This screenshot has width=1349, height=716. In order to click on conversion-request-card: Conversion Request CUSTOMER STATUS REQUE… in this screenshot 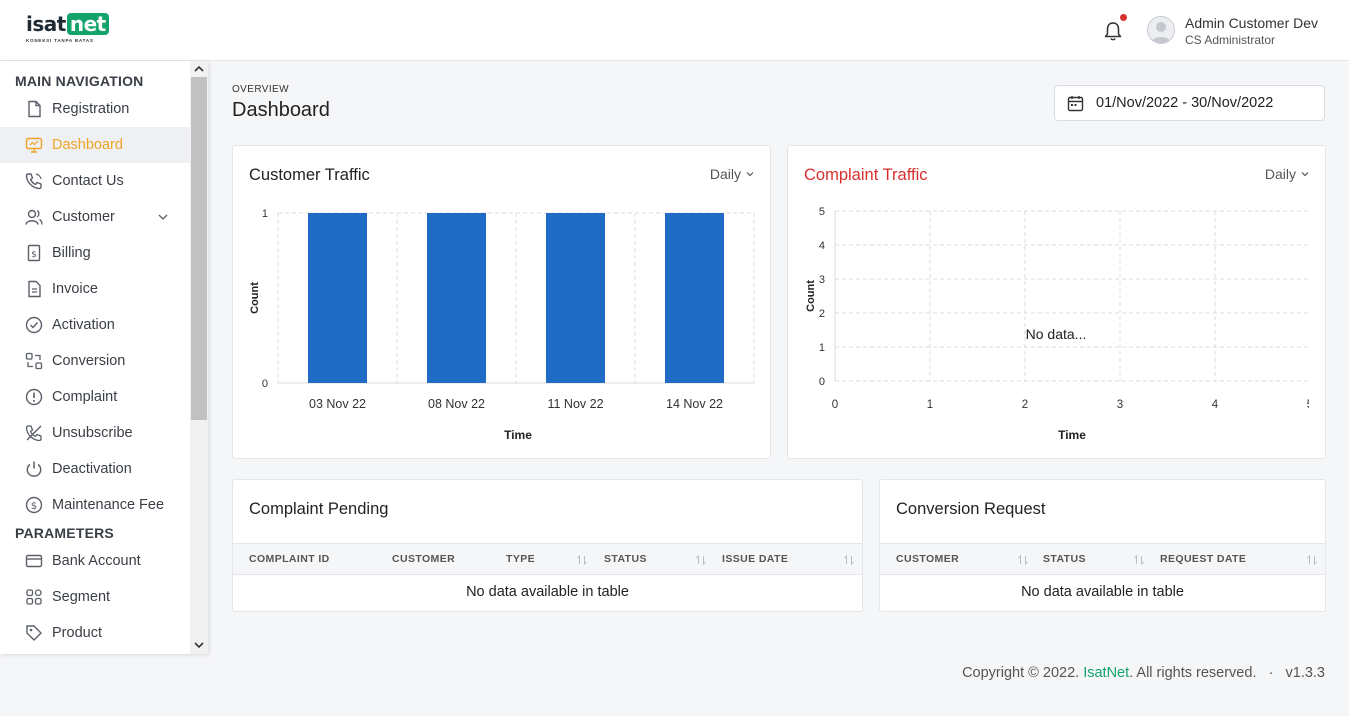, I will do `click(1102, 545)`.